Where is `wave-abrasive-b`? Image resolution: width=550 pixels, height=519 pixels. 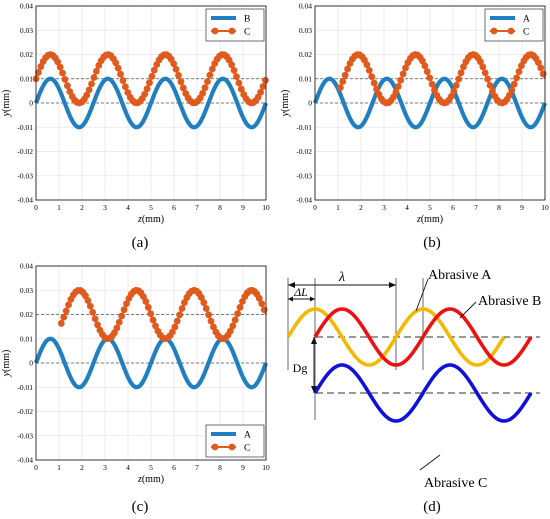 wave-abrasive-b is located at coordinates (423, 337).